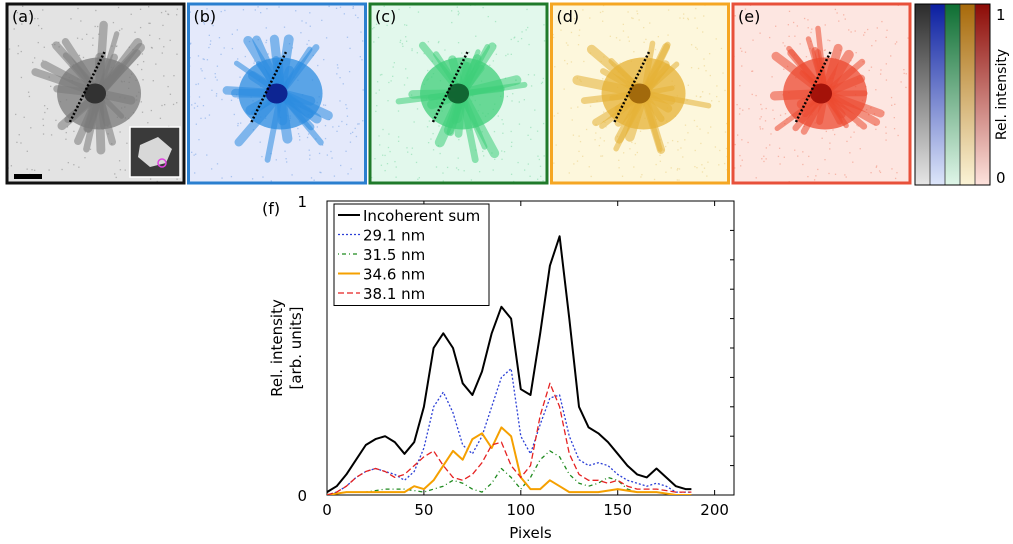 The width and height of the screenshot is (1013, 544). I want to click on panel-label: (c), so click(385, 16).